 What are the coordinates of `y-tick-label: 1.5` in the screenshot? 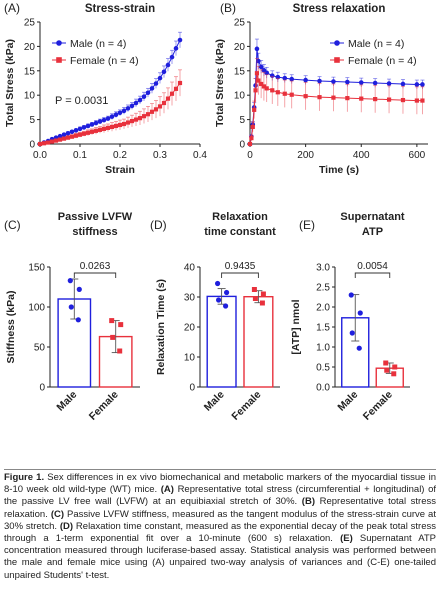 It's located at (323, 328).